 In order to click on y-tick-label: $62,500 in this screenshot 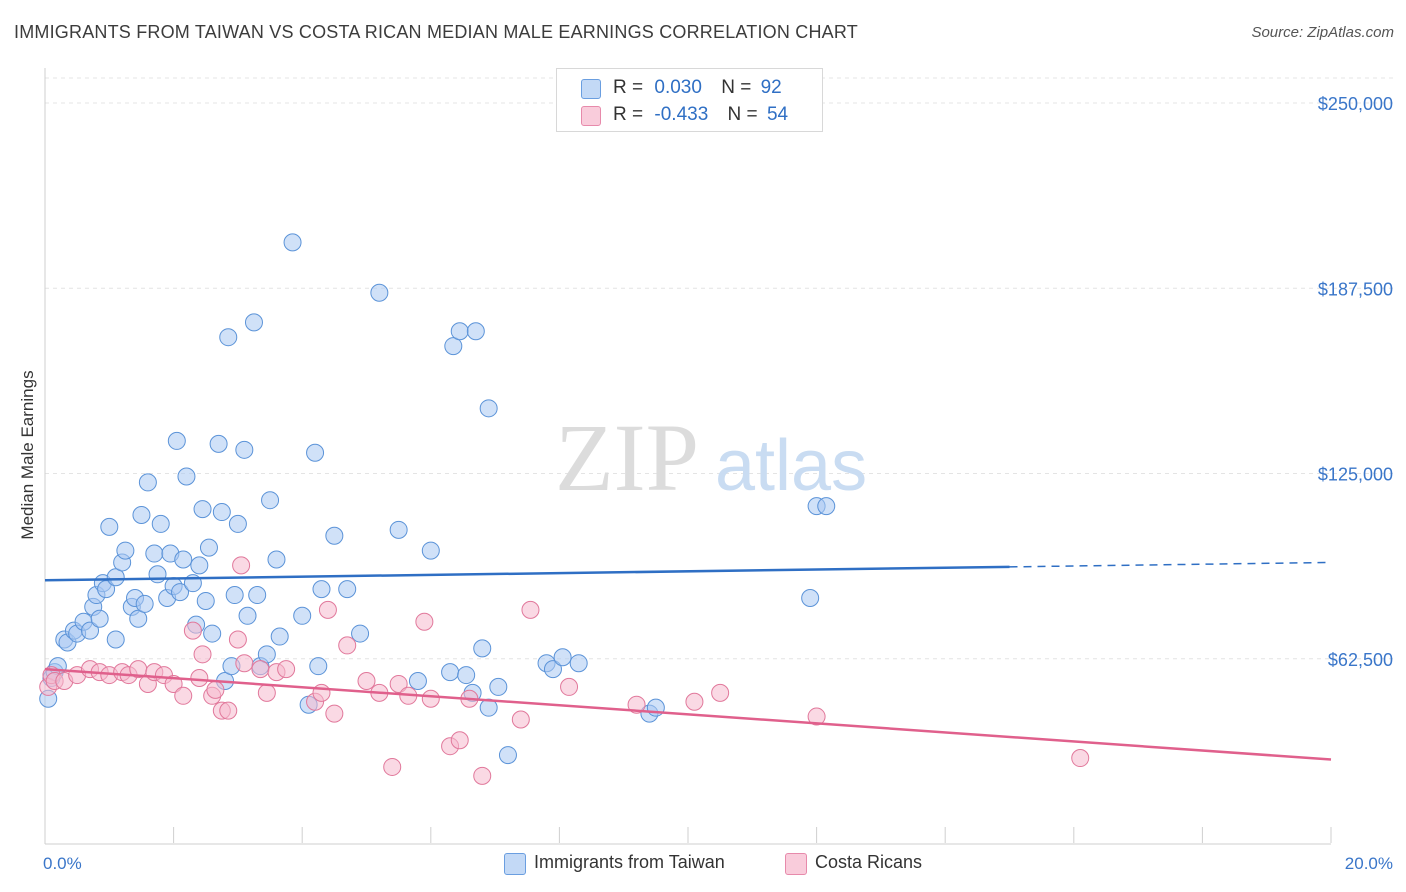, I will do `click(1360, 660)`.